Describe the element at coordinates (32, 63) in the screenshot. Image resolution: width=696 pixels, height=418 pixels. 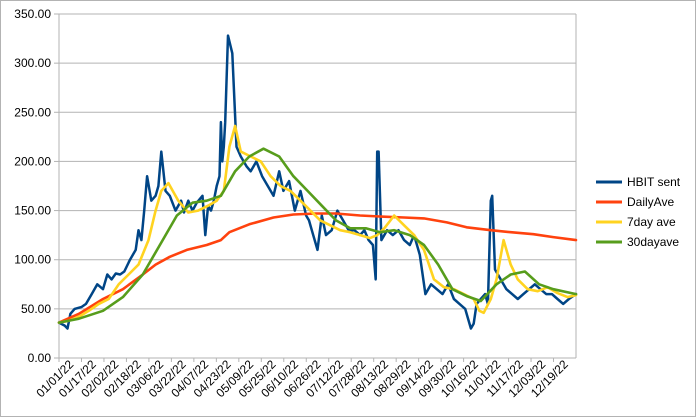
I see `y-tick-label: 300.00` at that location.